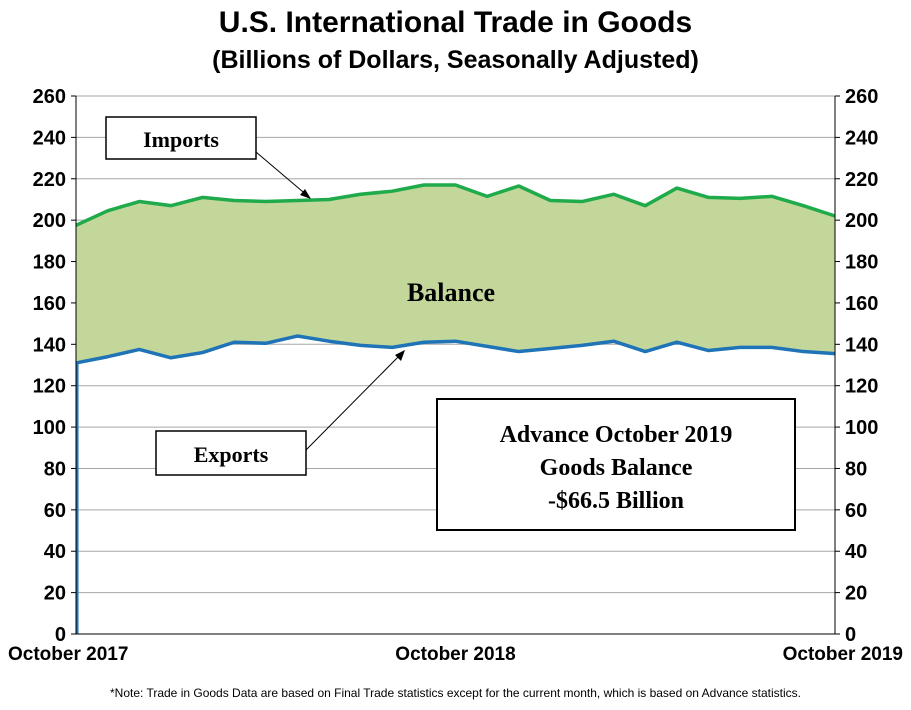 This screenshot has width=911, height=710. I want to click on x-tick-0: October 2017, so click(68, 654).